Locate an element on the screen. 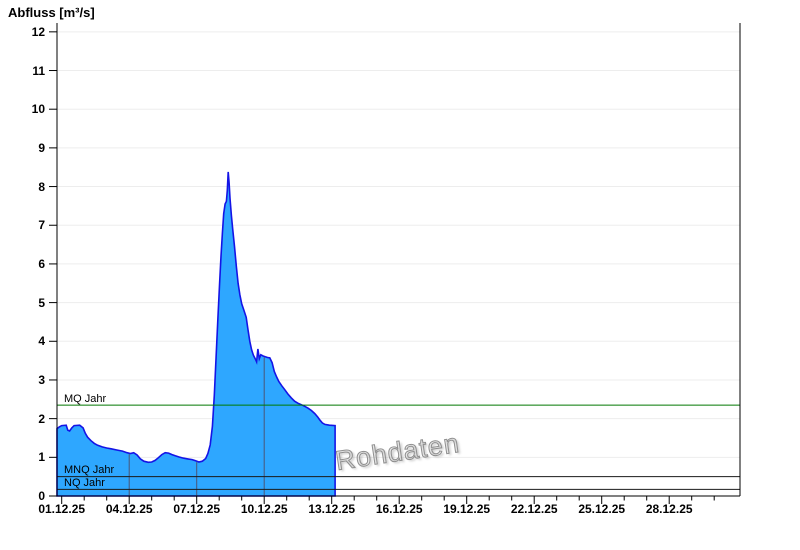 The height and width of the screenshot is (550, 800). x-axis-tick-label: 13.12.25 is located at coordinates (332, 509).